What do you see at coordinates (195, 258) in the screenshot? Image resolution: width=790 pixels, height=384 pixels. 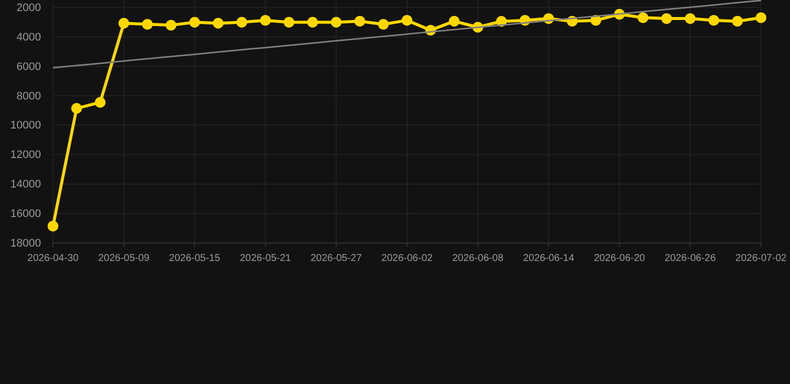 I see `x-tick-label: 2026-05-15` at bounding box center [195, 258].